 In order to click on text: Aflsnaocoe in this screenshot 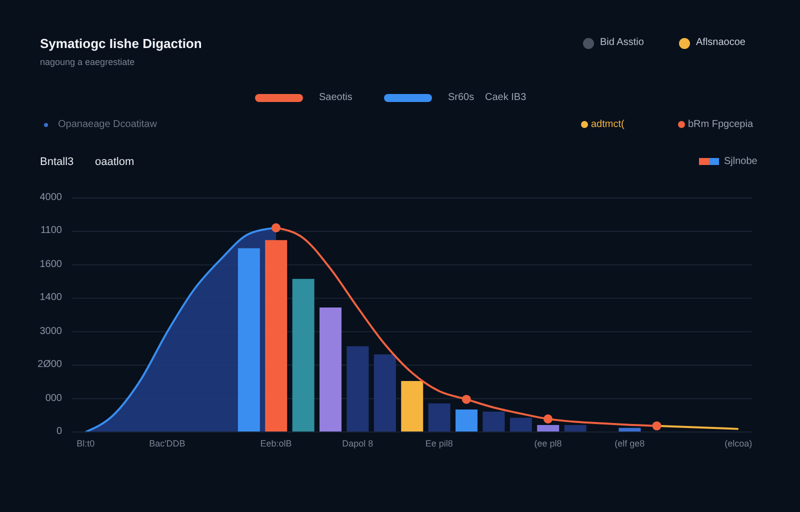, I will do `click(721, 42)`.